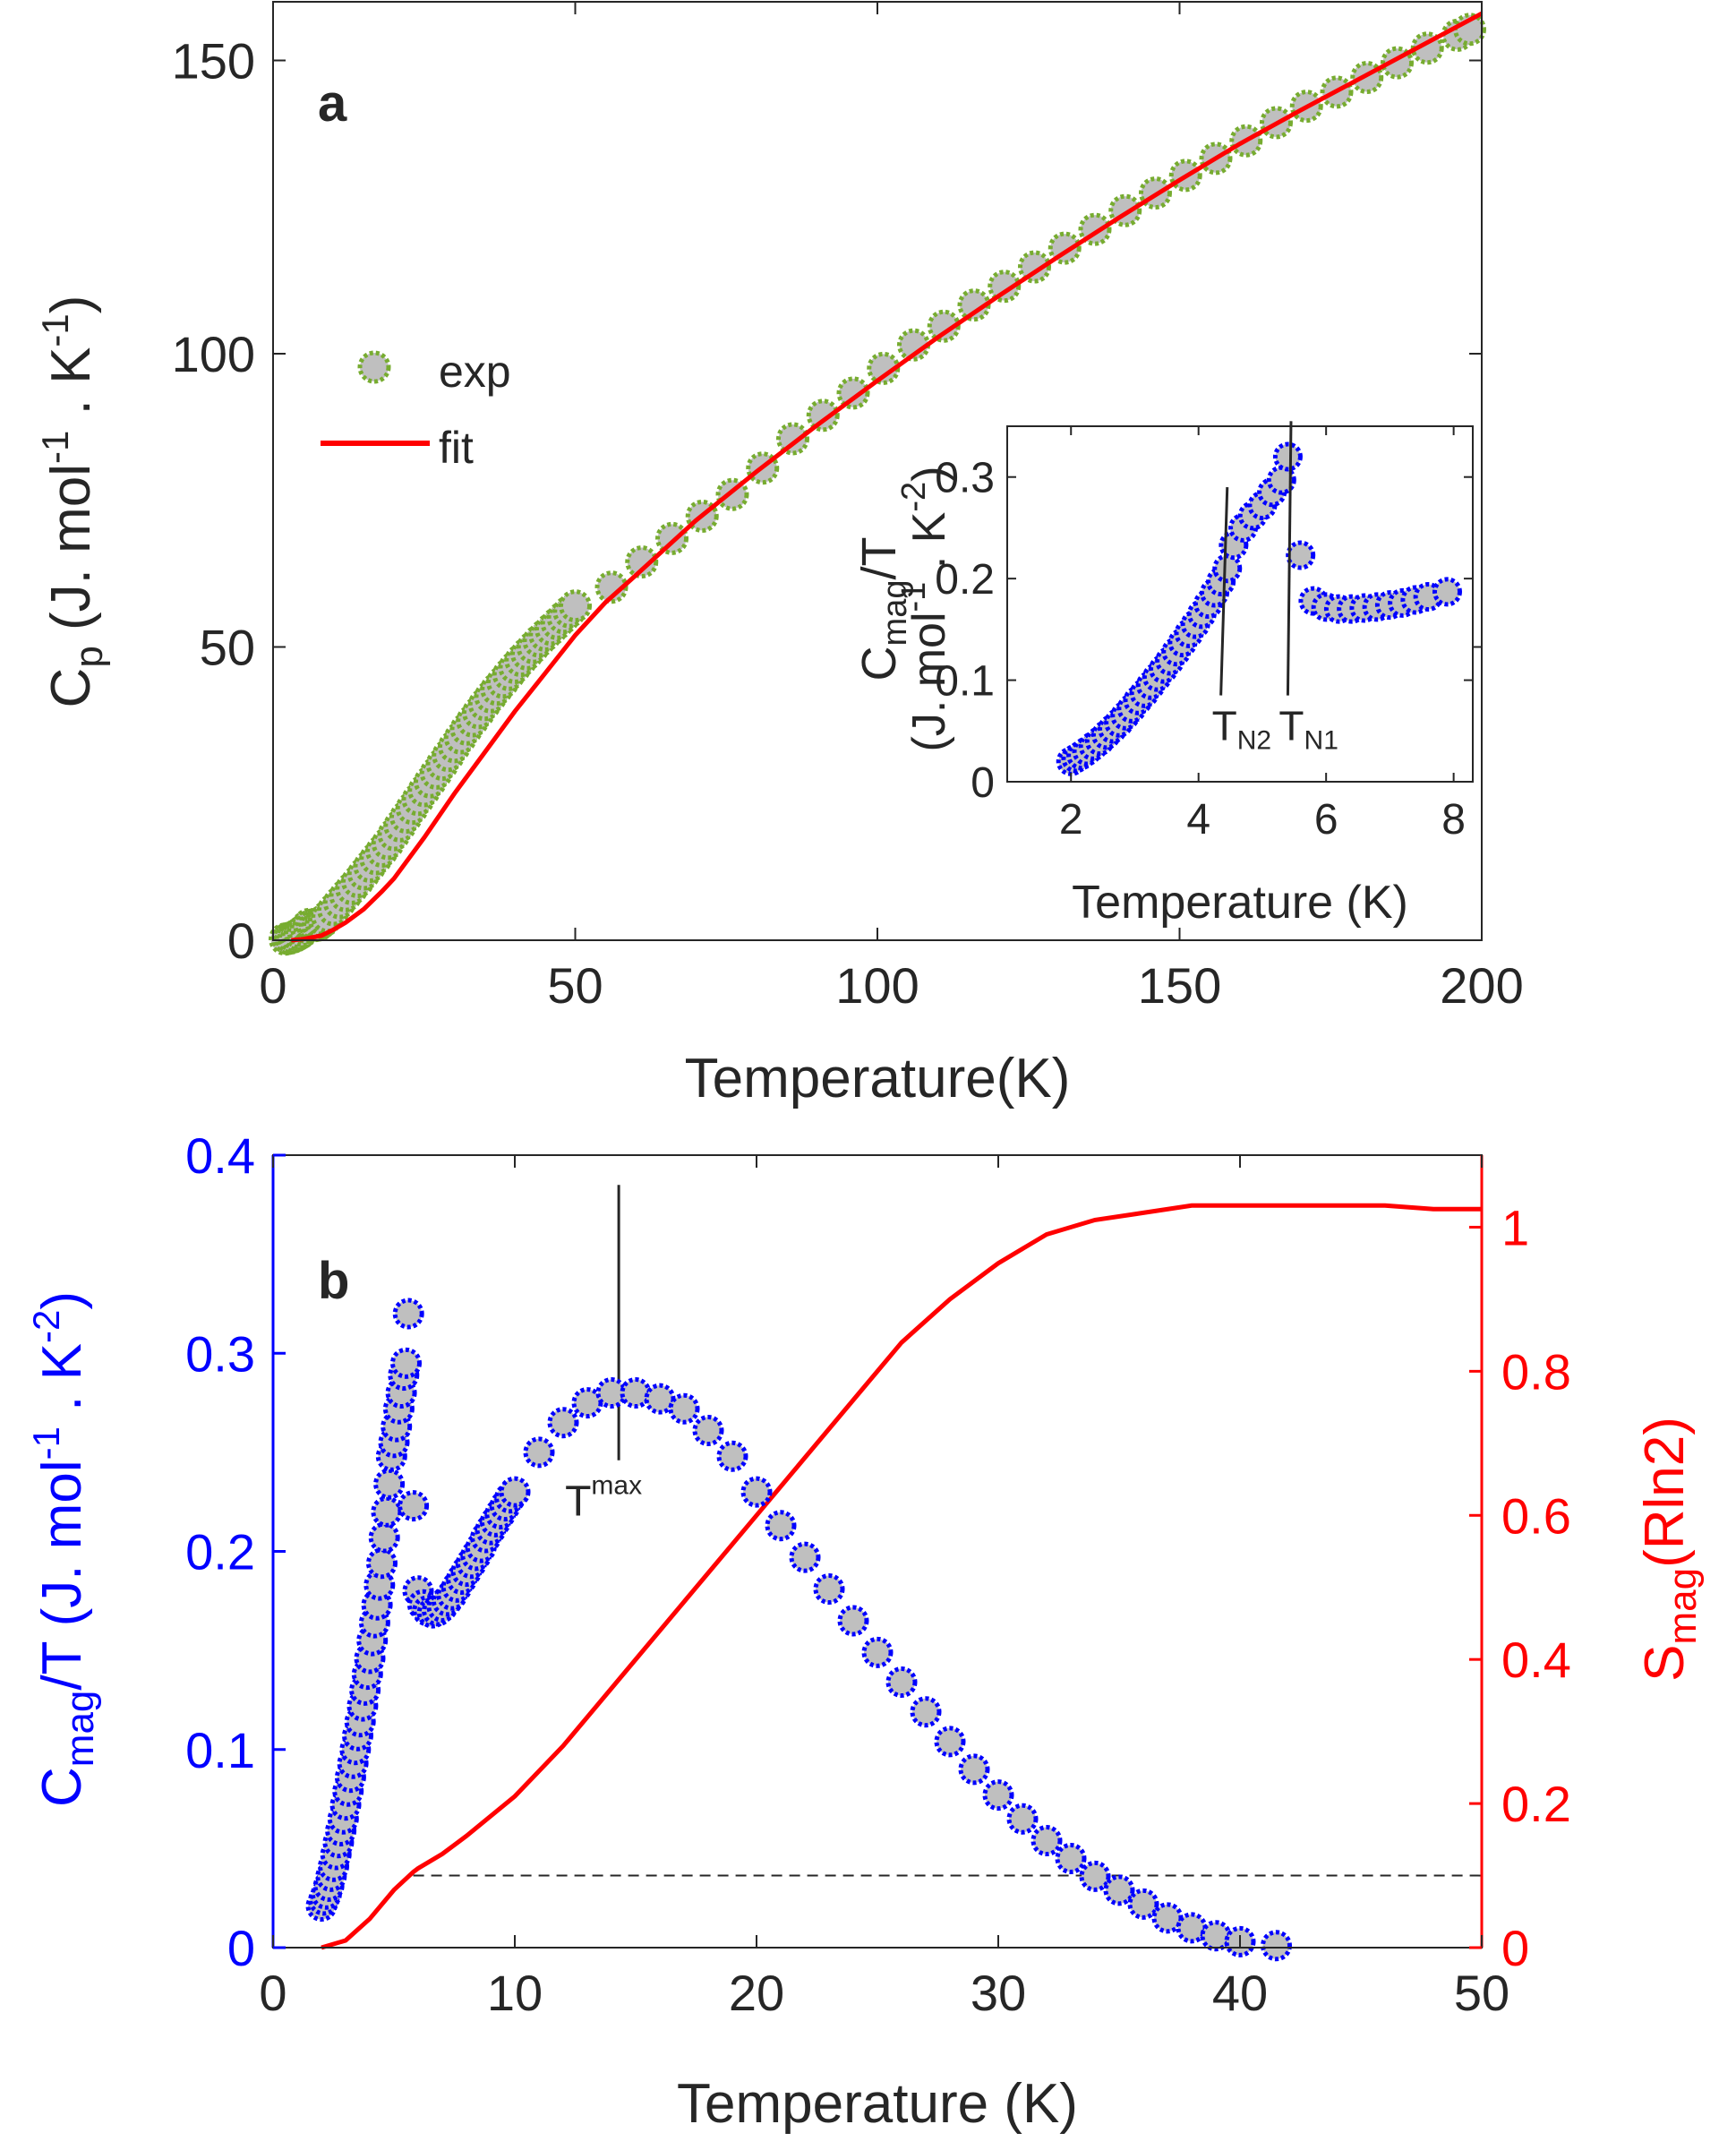  I want to click on a-legend-fit-label: fit, so click(456, 448).